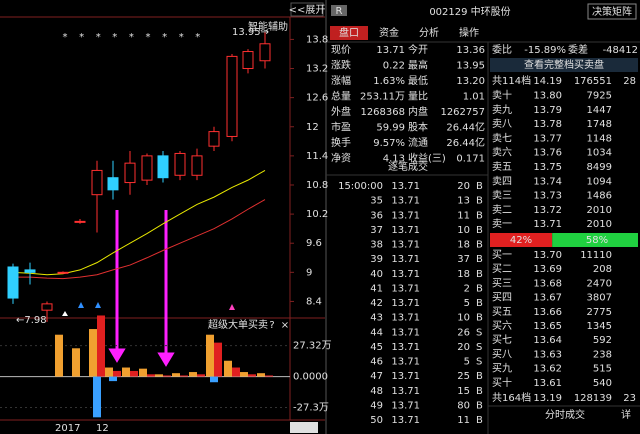 Image resolution: width=640 pixels, height=434 pixels. I want to click on tick-tab: 分时成交, so click(565, 414).